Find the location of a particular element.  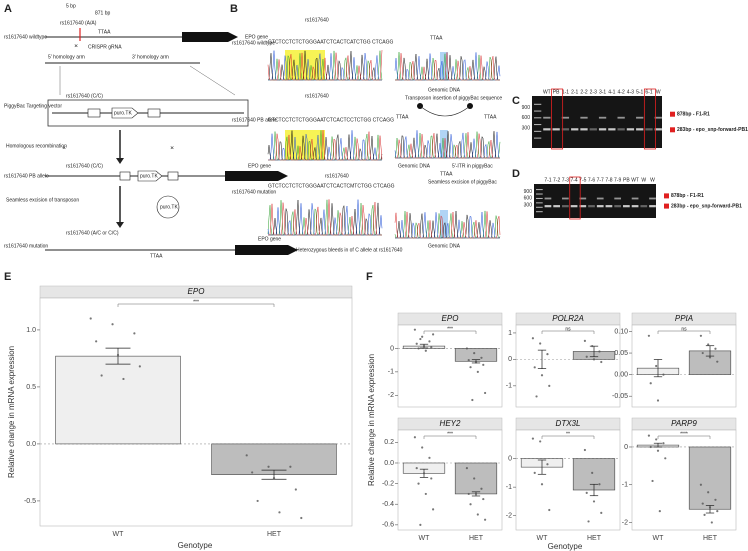

snp-label: rs1617640 (C/C) is located at coordinates (84, 166).